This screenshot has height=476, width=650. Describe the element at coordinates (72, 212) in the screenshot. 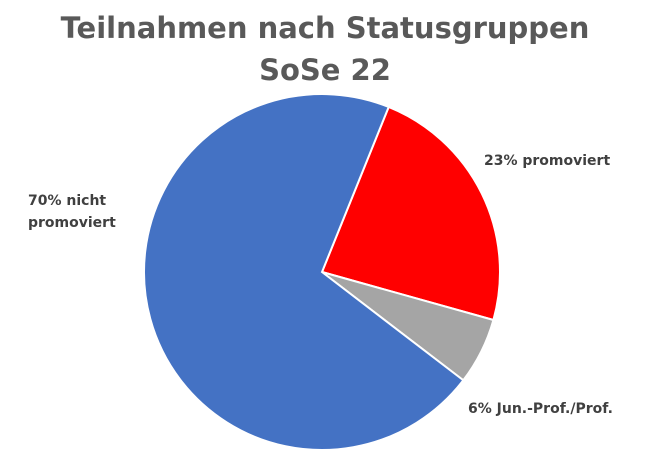

I see `data-label-nicht-promoviert: 70% nicht promoviert` at that location.